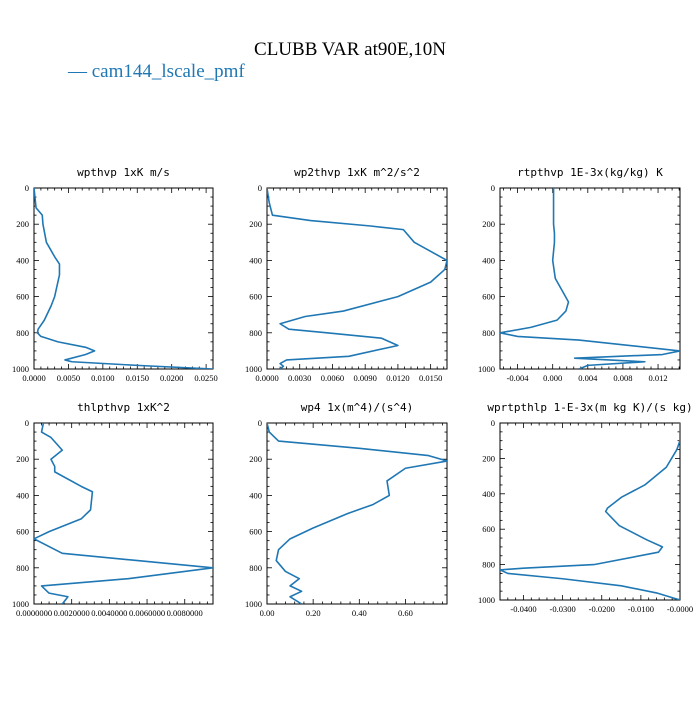 Image resolution: width=700 pixels, height=705 pixels. What do you see at coordinates (518, 378) in the screenshot?
I see `x-tick-label: -0.004` at bounding box center [518, 378].